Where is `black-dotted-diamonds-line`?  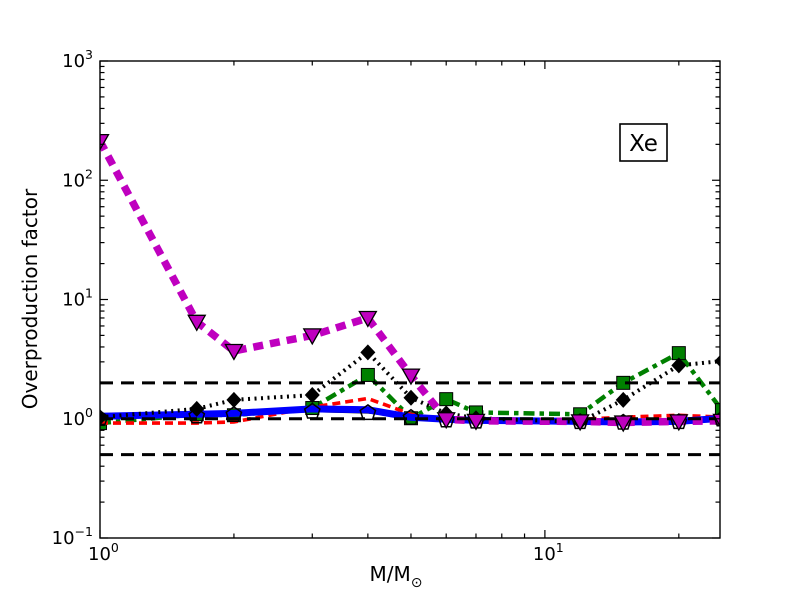 black-dotted-diamonds-line is located at coordinates (410, 386).